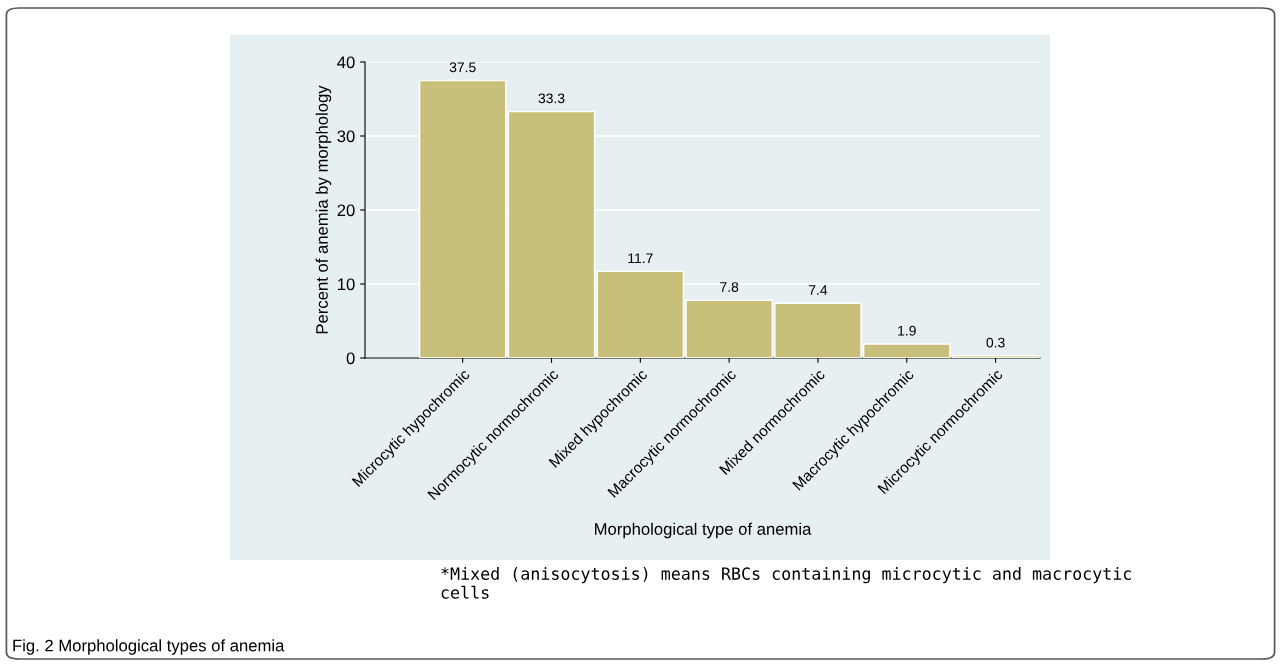 The image size is (1281, 667). What do you see at coordinates (907, 330) in the screenshot?
I see `data-label: 1.9` at bounding box center [907, 330].